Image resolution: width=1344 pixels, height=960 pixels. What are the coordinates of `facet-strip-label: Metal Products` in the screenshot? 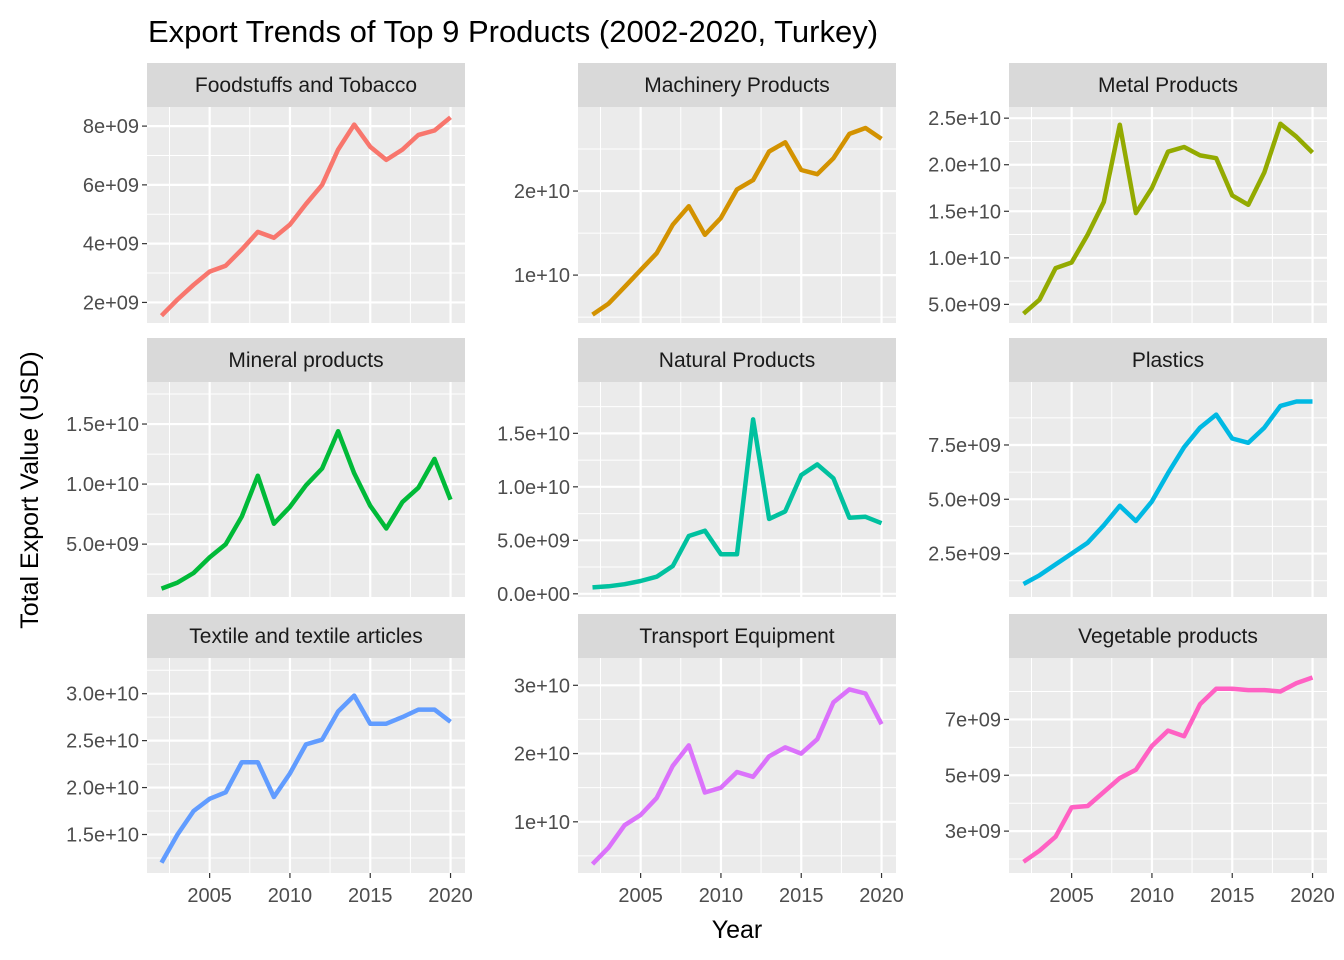 It's located at (1168, 85).